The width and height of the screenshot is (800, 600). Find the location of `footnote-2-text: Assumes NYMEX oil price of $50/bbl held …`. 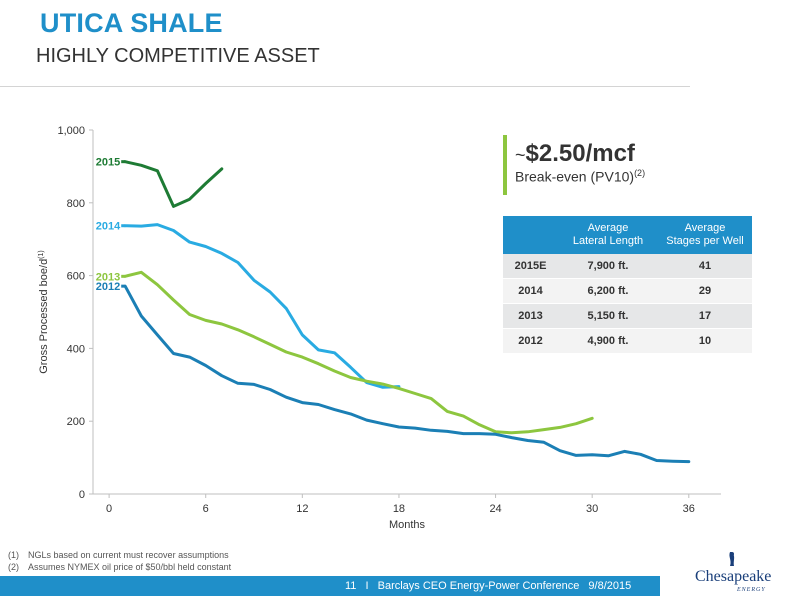

footnote-2-text: Assumes NYMEX oil price of $50/bbl held … is located at coordinates (130, 567).